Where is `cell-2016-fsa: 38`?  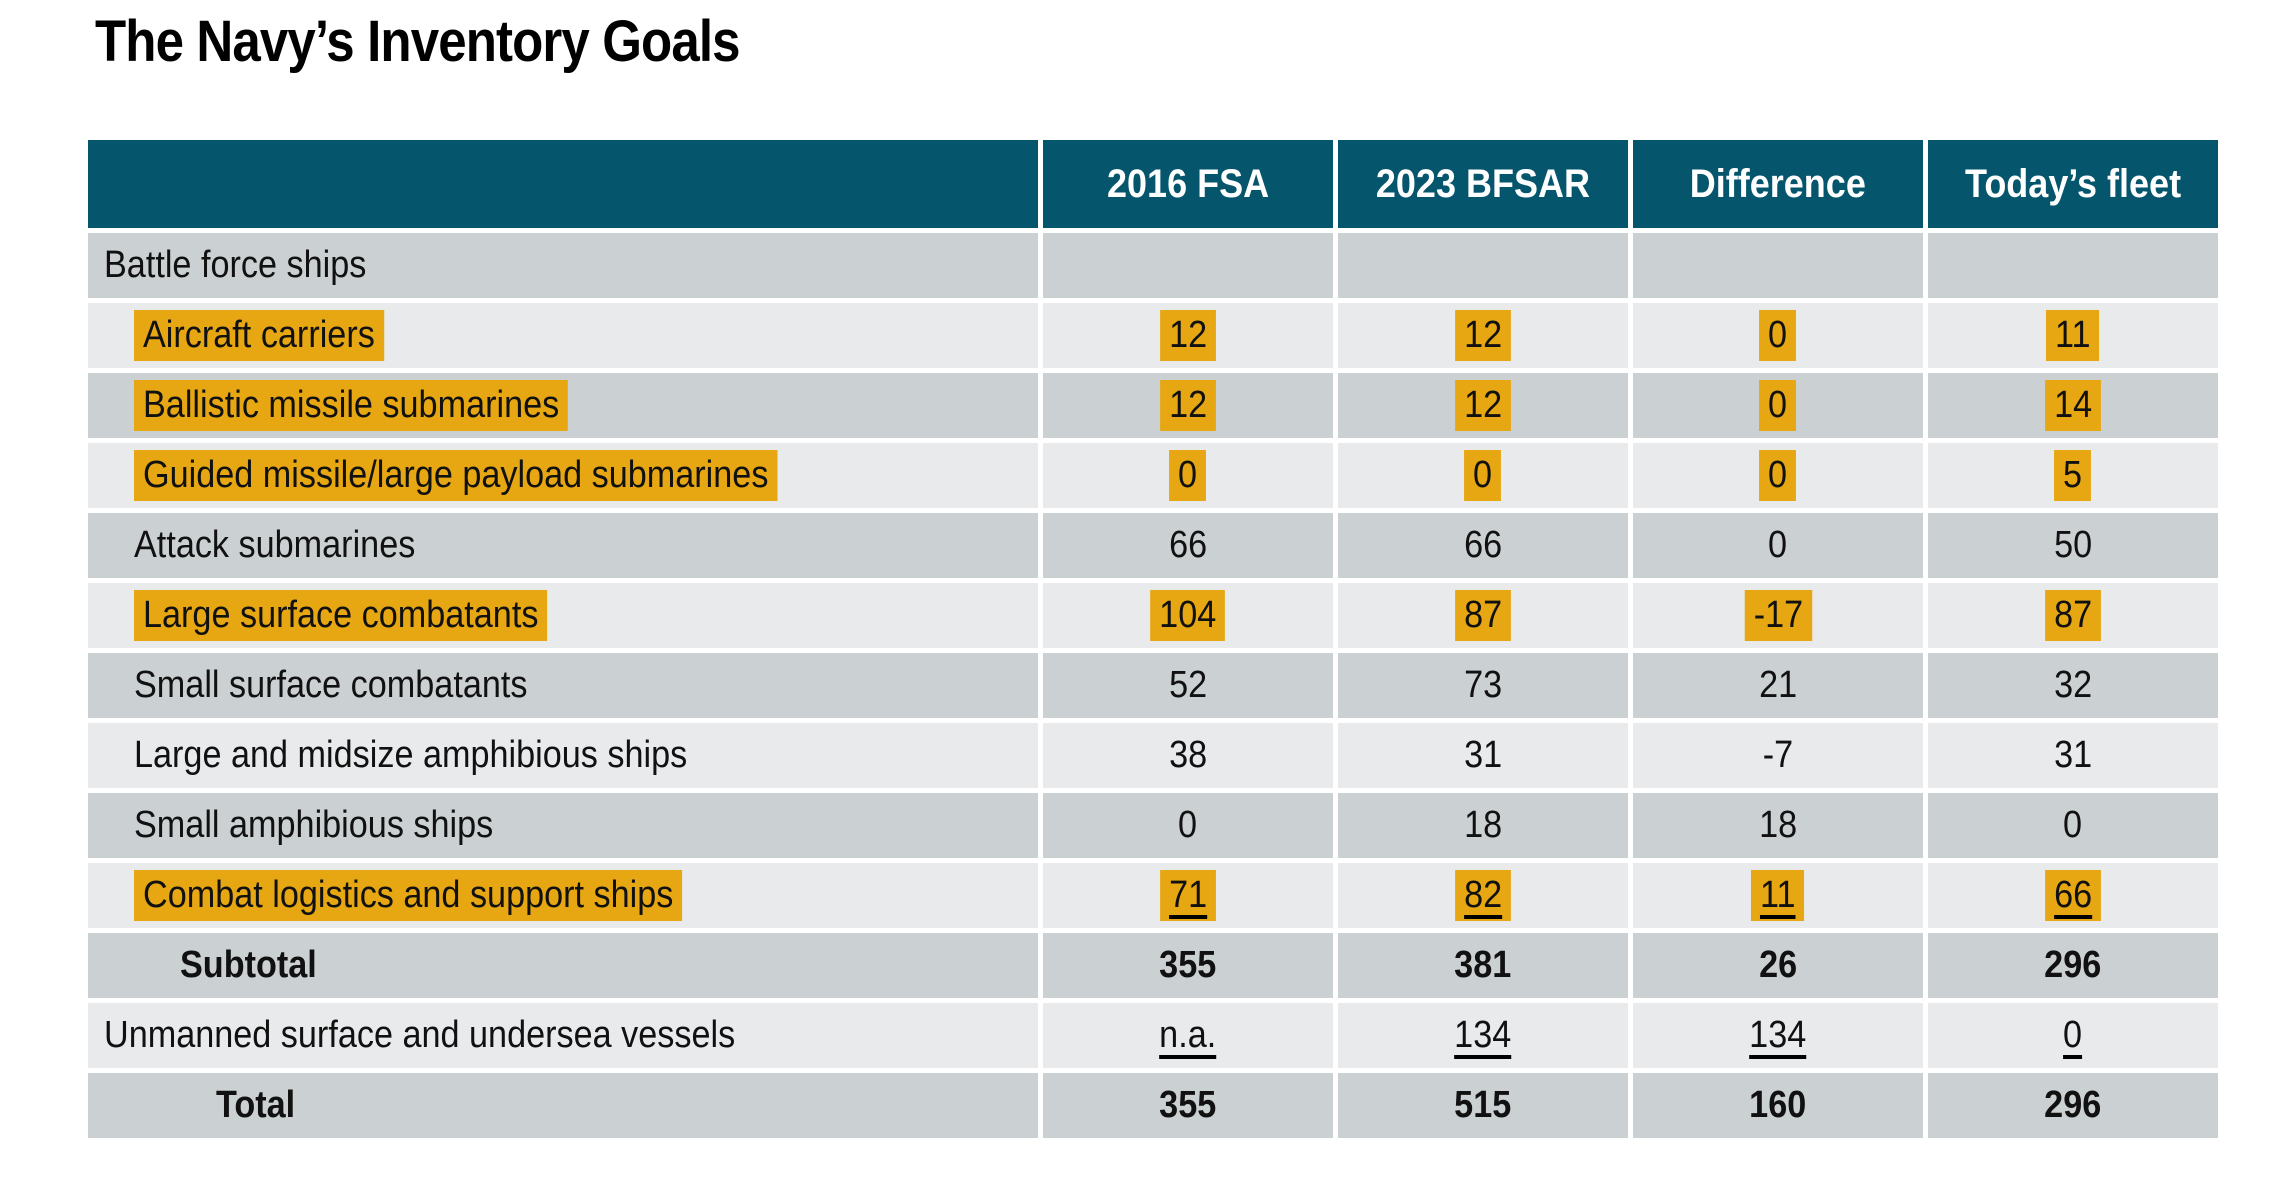 cell-2016-fsa: 38 is located at coordinates (1188, 755).